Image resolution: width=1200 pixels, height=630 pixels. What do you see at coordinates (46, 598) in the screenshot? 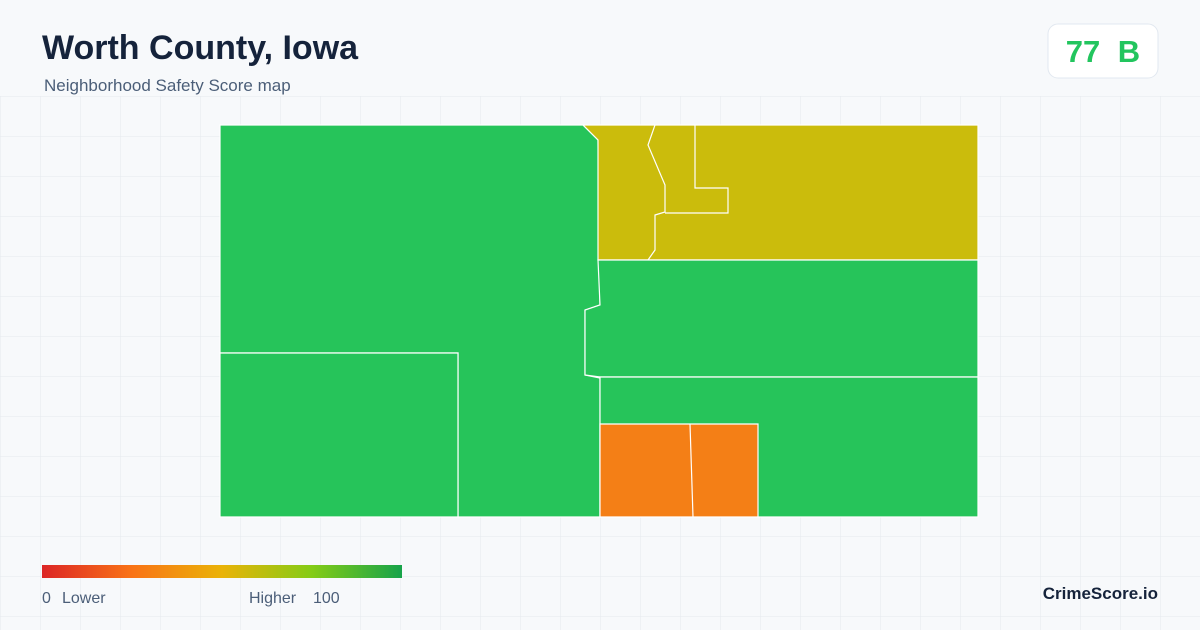
I see `legend-min: 0` at bounding box center [46, 598].